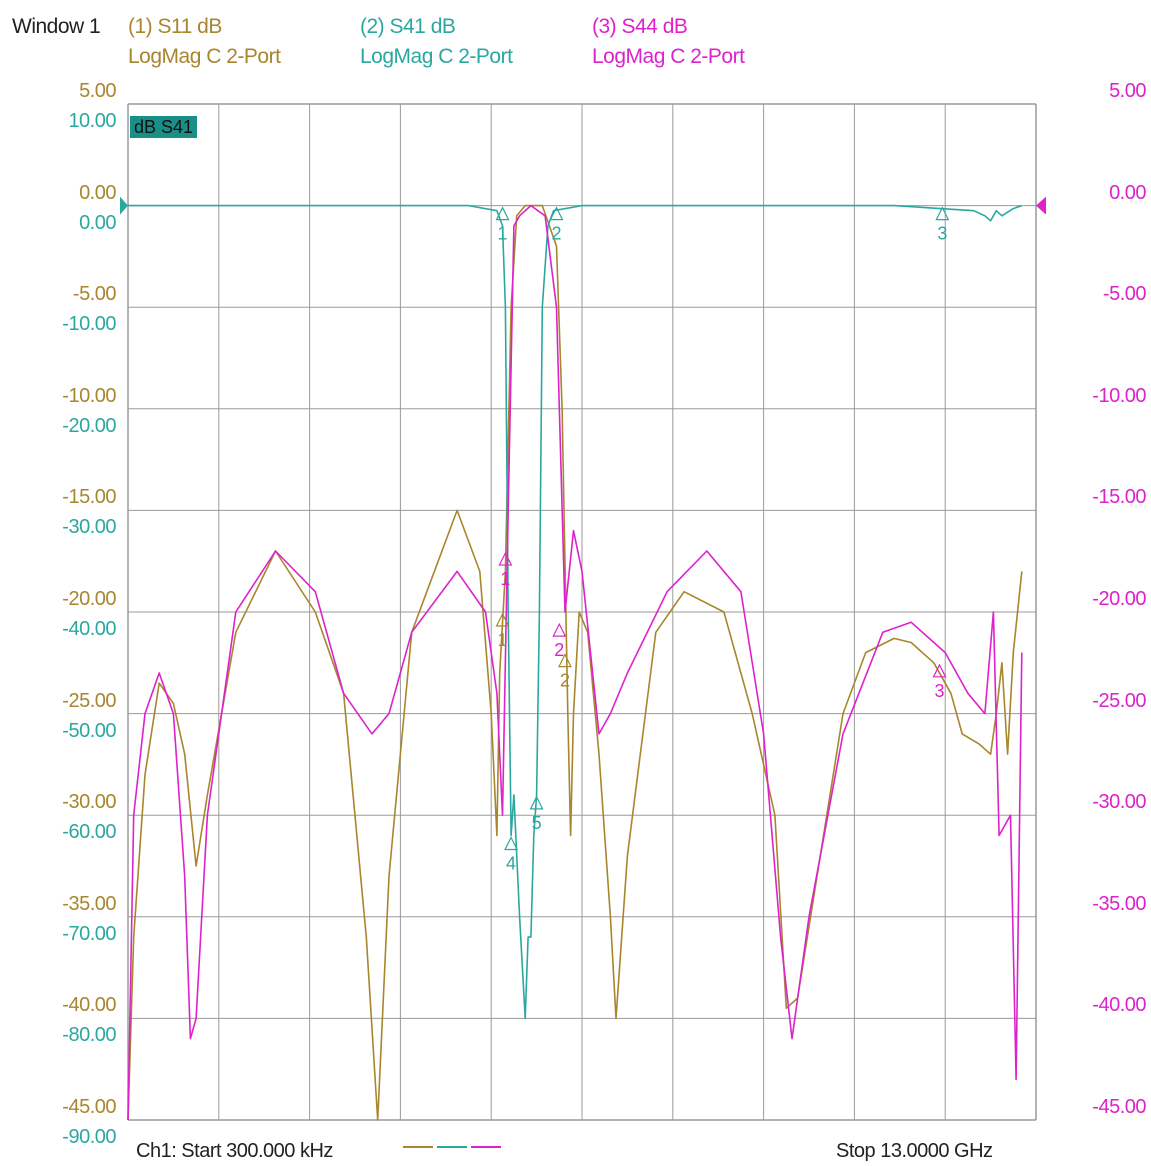 This screenshot has height=1166, width=1151. What do you see at coordinates (503, 234) in the screenshot?
I see `marker-s41-1-label: 1` at bounding box center [503, 234].